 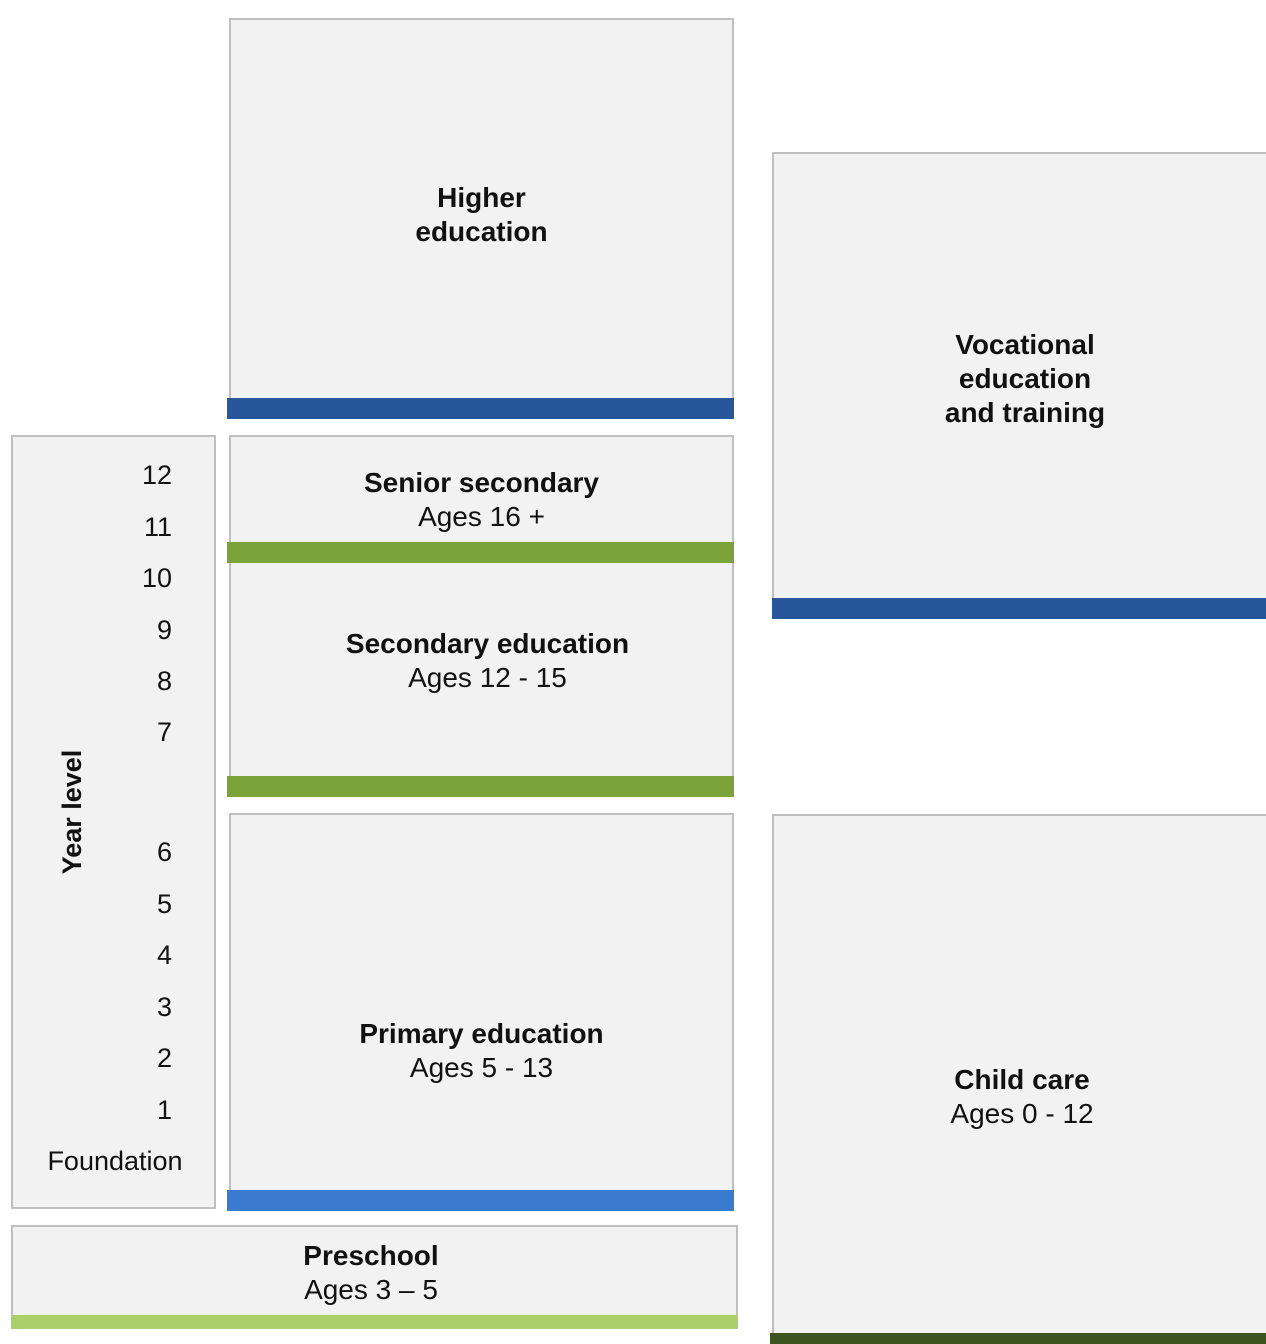 I want to click on year-level-item: 12, so click(x=156, y=475).